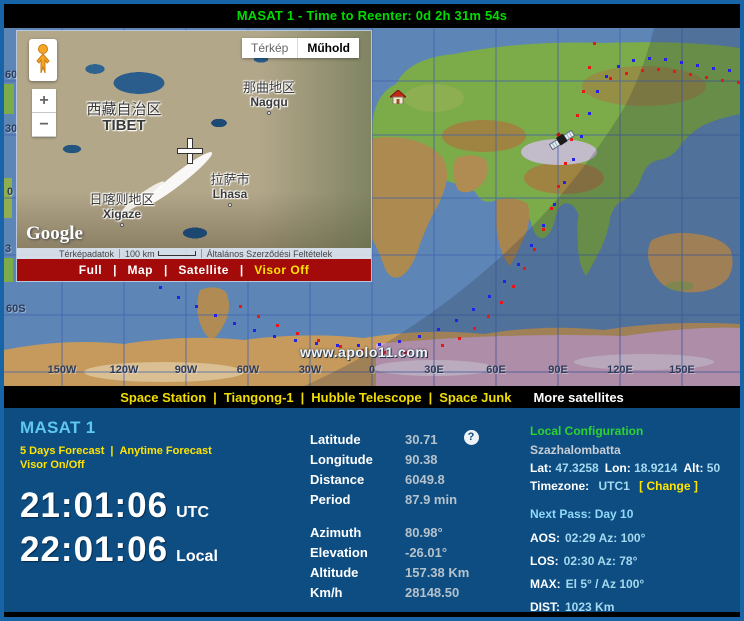  I want to click on satellite-link: Tiangong-1, so click(258, 397).